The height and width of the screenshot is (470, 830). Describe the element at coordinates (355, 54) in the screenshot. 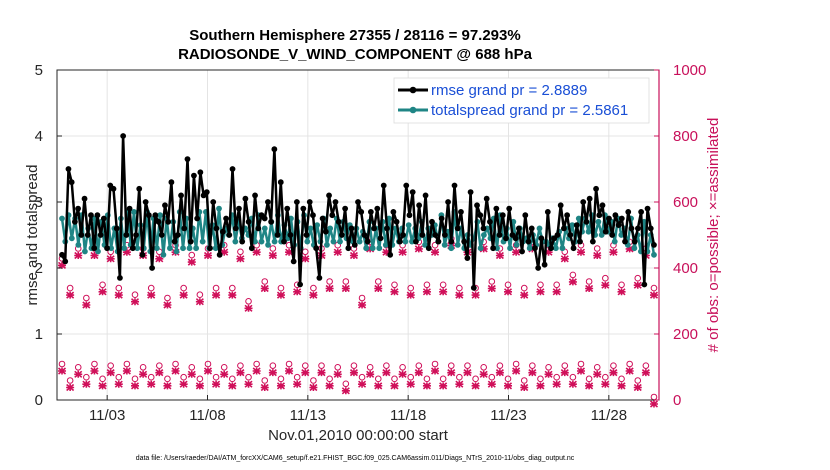

I see `chart-title-line2: RADIOSONDE_V_WIND_COMPONENT @ 688 hPa` at that location.